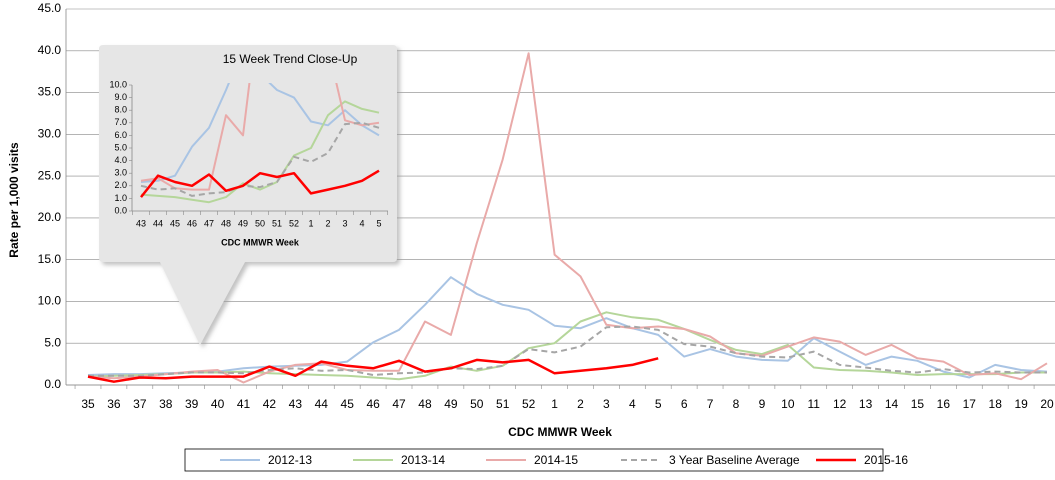 This screenshot has width=1055, height=480. Describe the element at coordinates (120, 173) in the screenshot. I see `y-tick-label: 3.0` at that location.